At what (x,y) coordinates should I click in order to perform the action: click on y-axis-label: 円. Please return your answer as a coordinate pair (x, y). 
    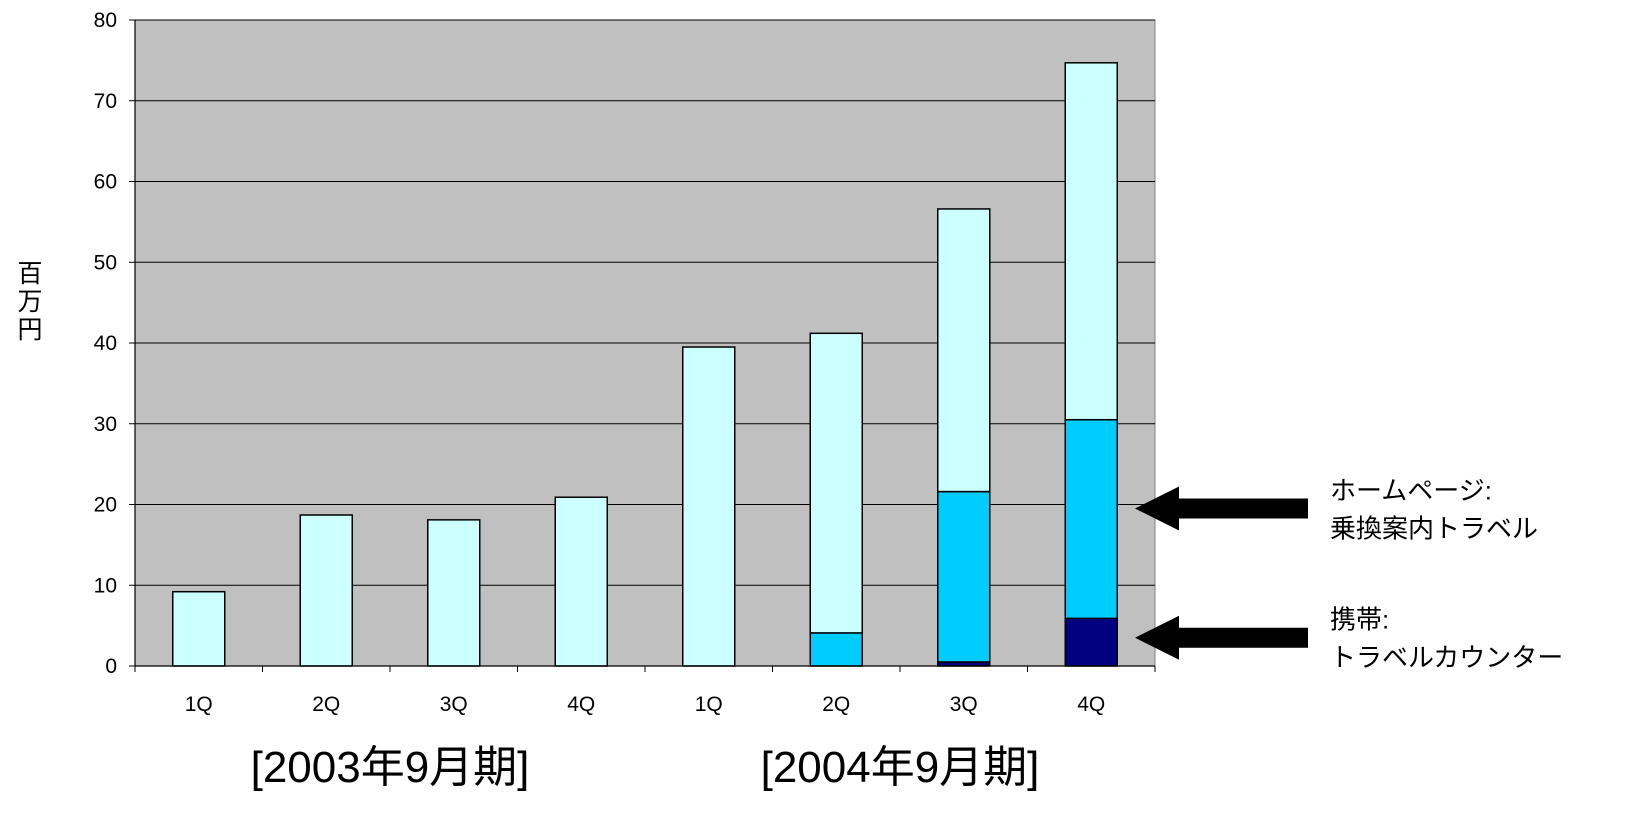
    Looking at the image, I should click on (29, 330).